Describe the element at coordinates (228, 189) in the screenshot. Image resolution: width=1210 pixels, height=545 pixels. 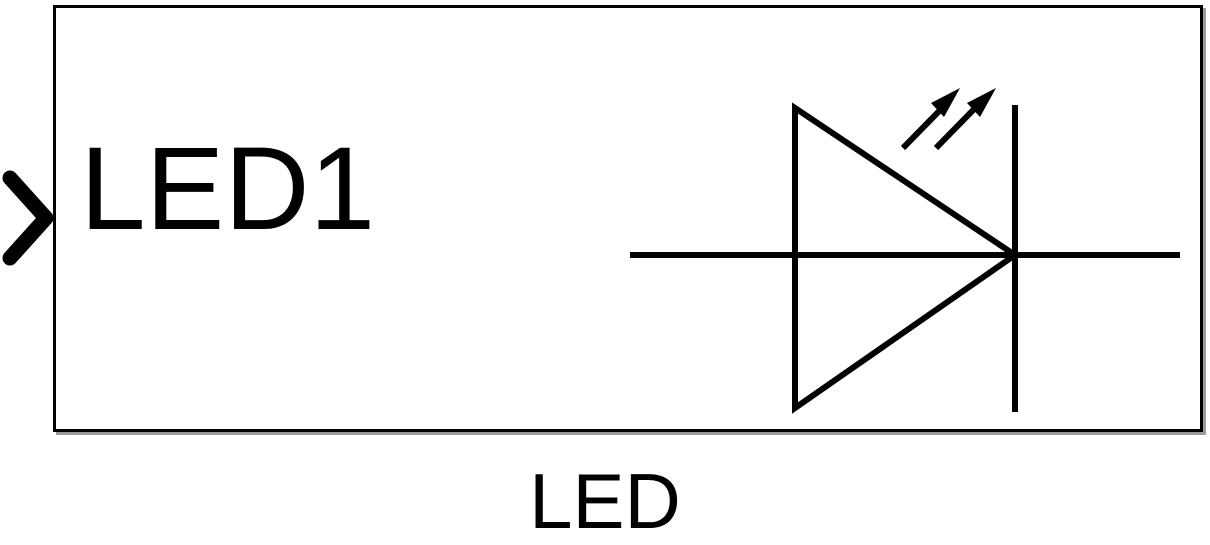
I see `input-port-label: LED1` at that location.